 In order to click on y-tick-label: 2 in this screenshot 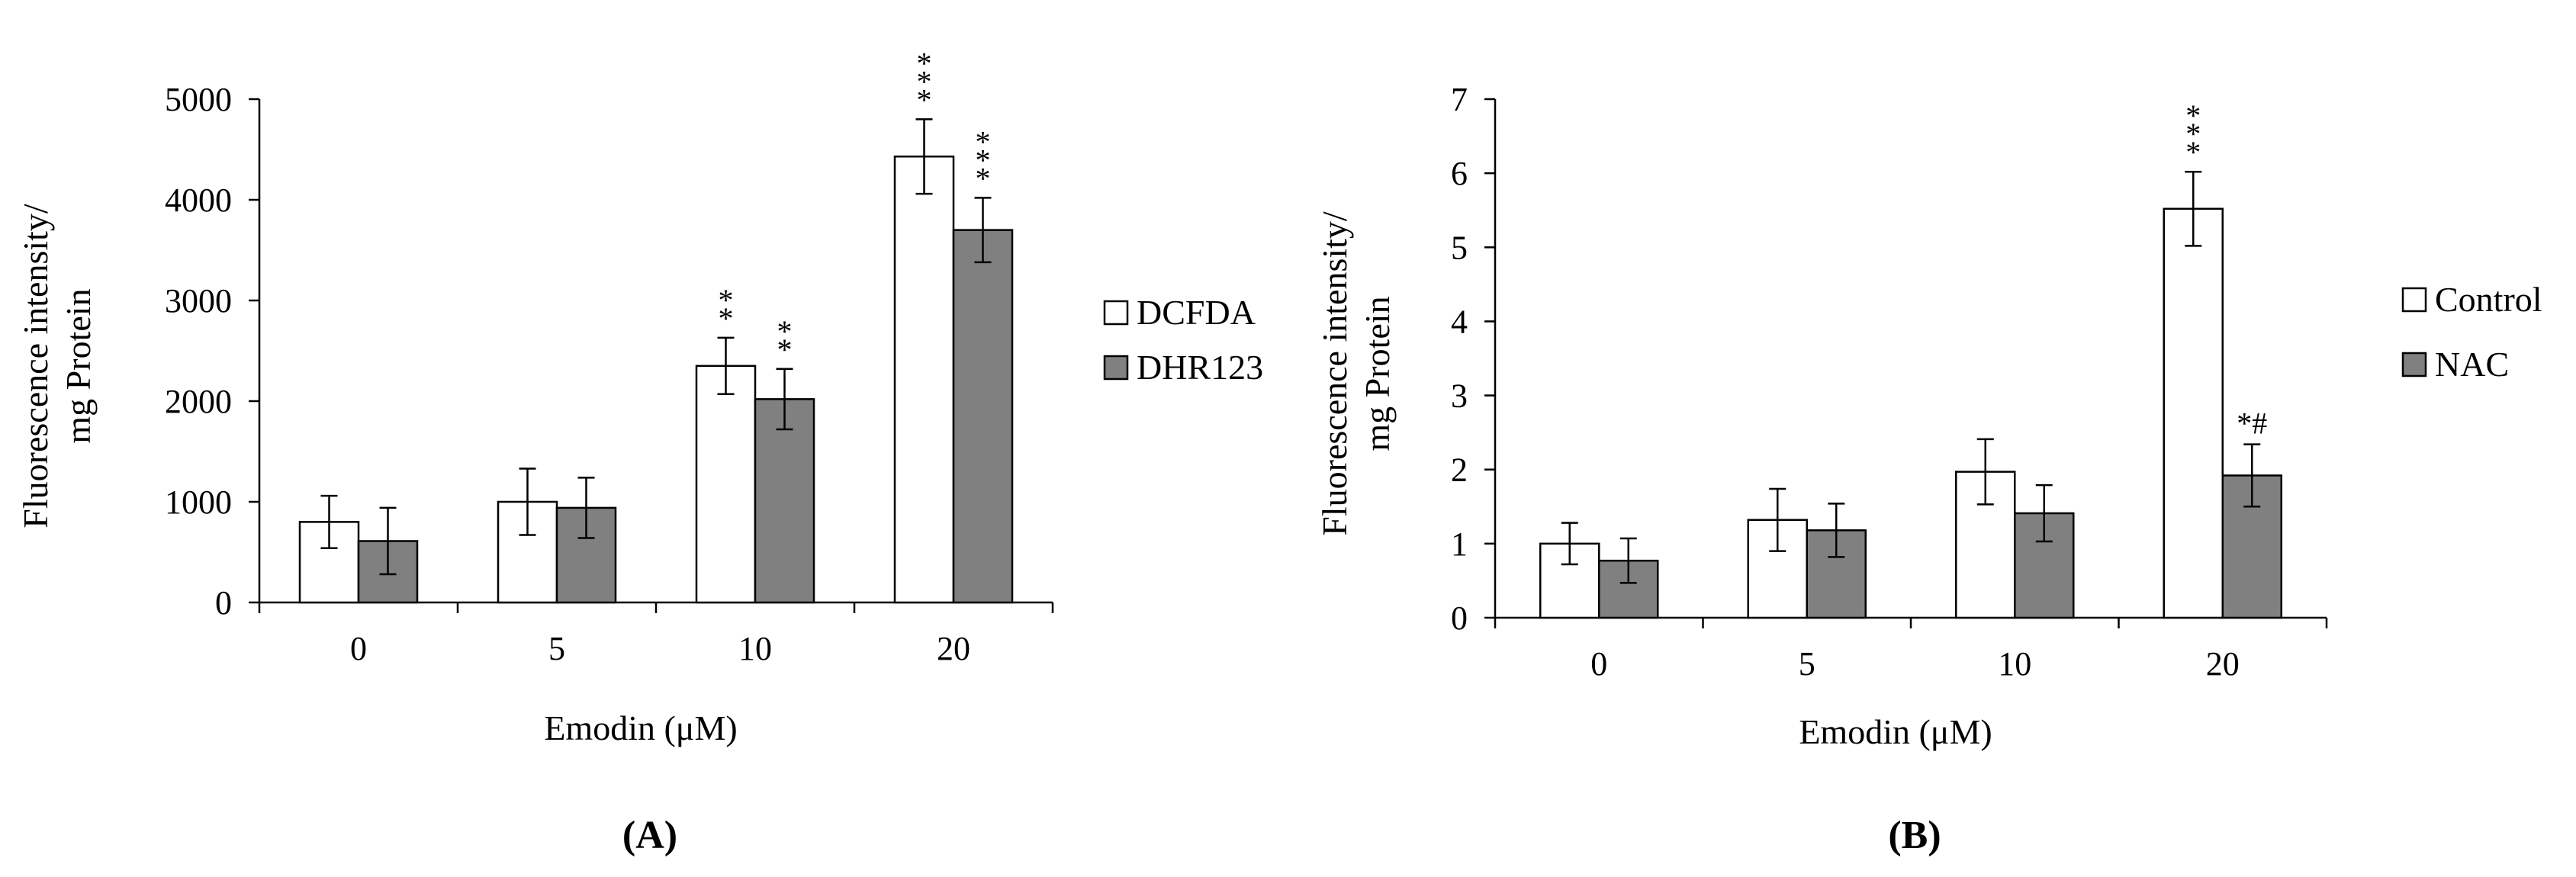, I will do `click(1459, 470)`.